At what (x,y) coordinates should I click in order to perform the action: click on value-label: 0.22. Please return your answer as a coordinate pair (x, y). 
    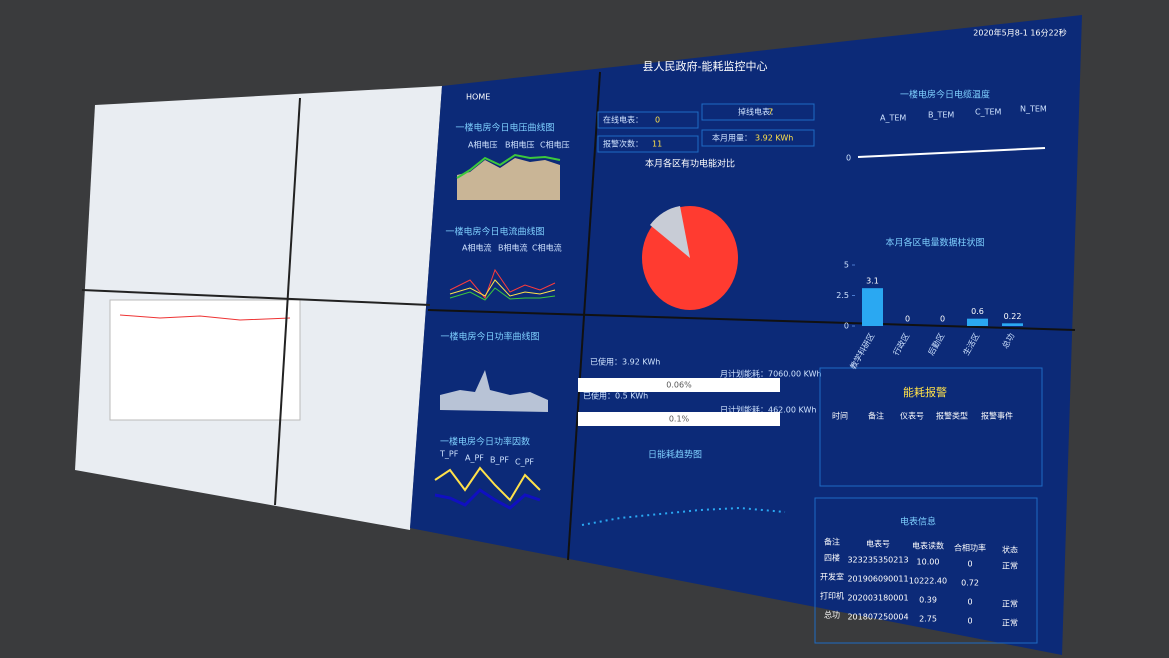
    Looking at the image, I should click on (1013, 316).